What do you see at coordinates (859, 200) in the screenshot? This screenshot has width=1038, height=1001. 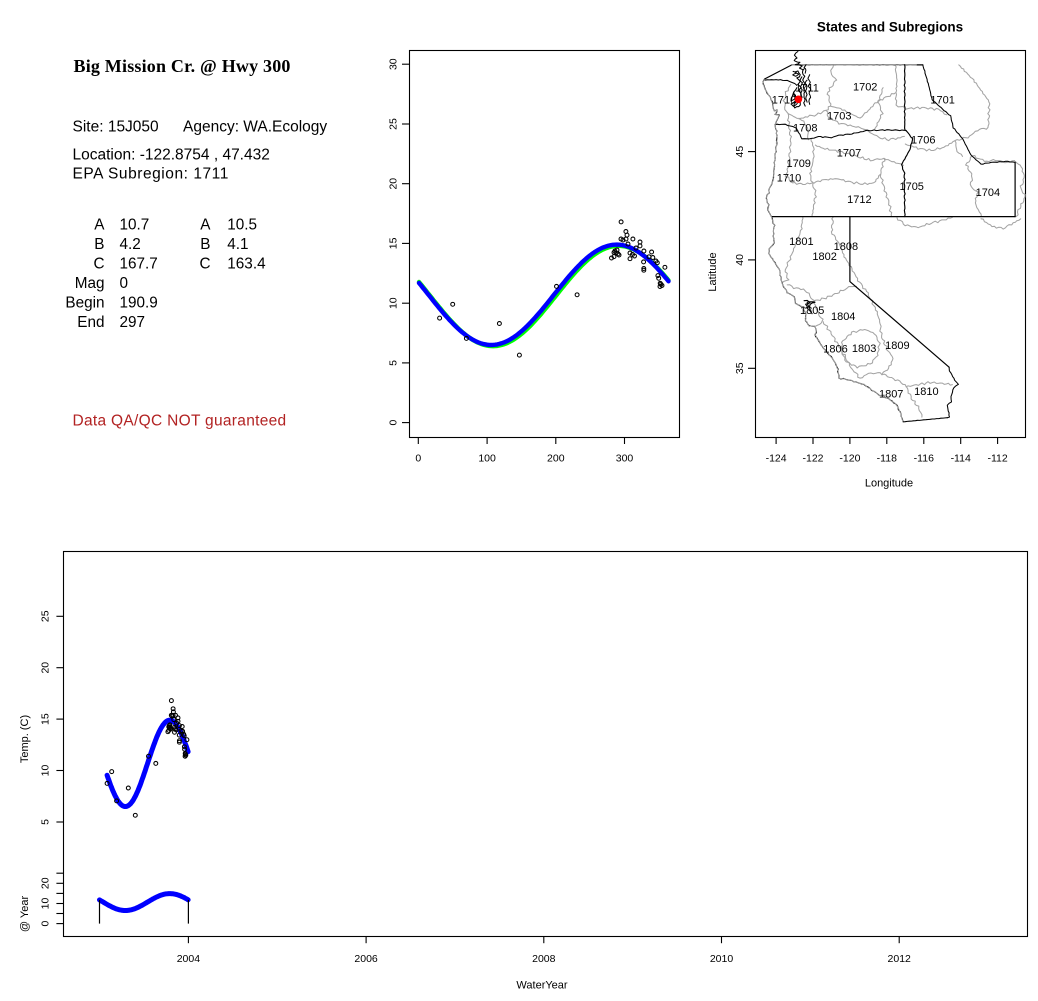 I see `svg-text: 1712` at bounding box center [859, 200].